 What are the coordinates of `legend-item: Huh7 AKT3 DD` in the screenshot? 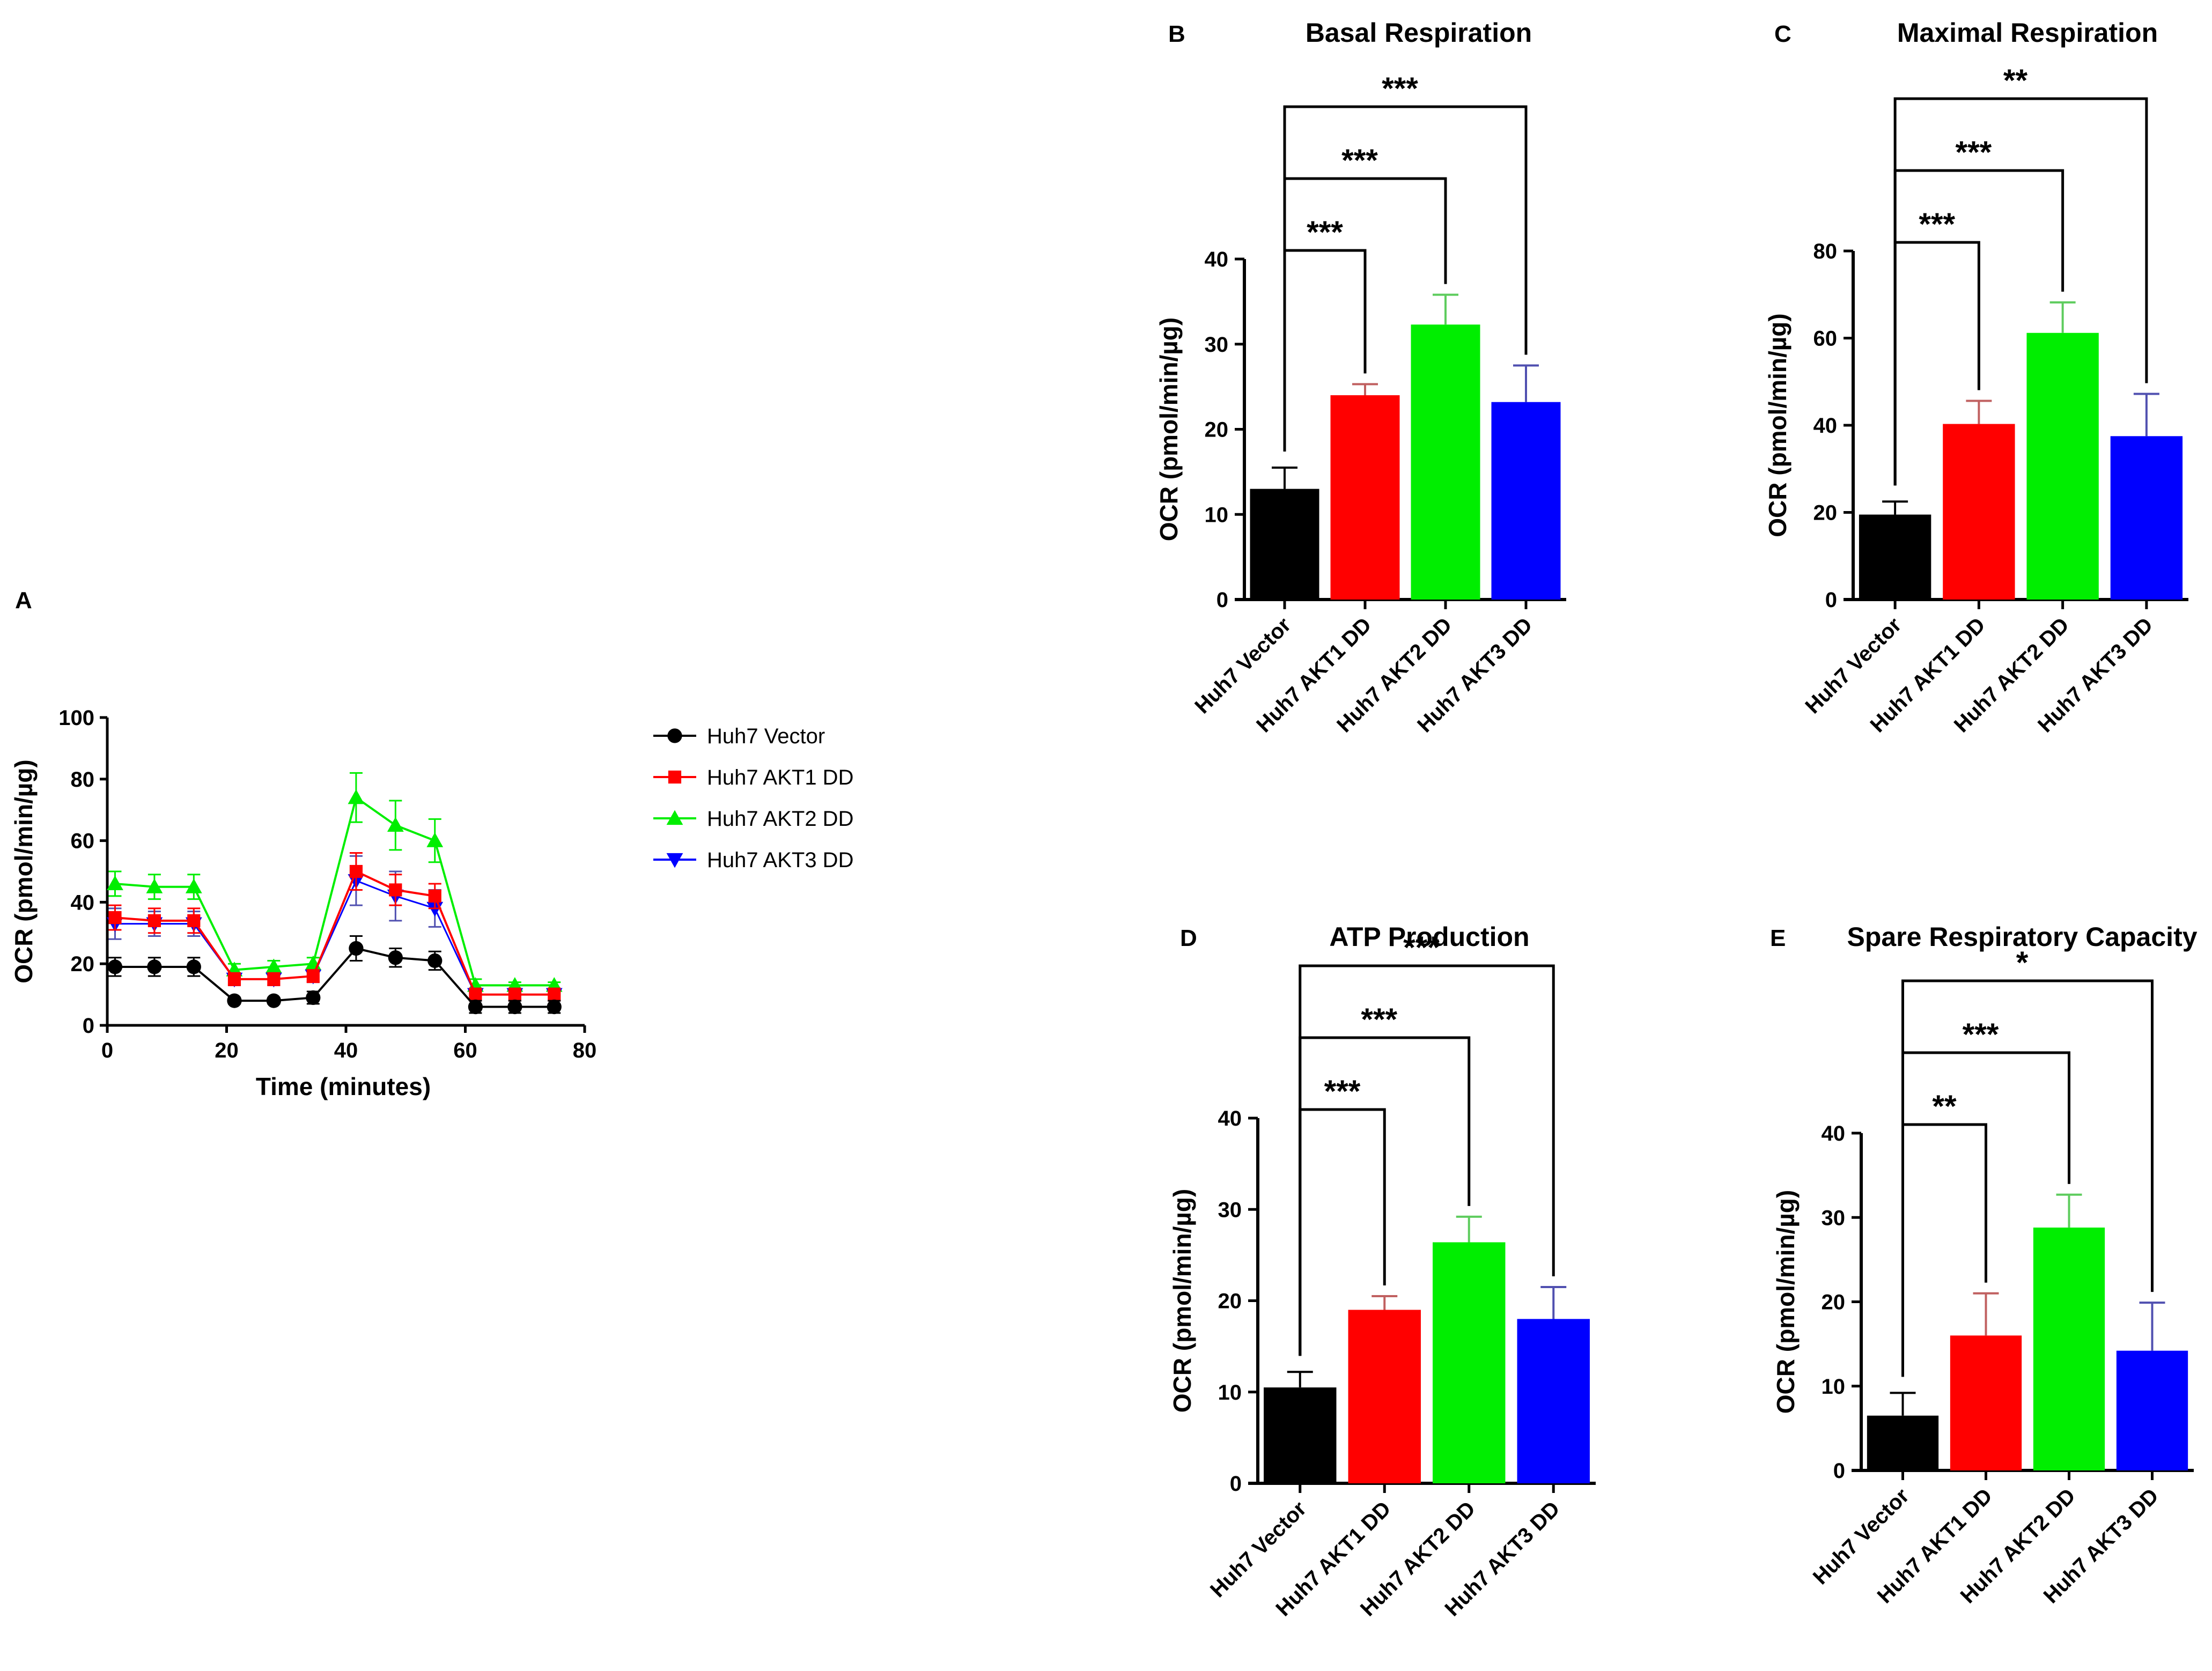 It's located at (753, 860).